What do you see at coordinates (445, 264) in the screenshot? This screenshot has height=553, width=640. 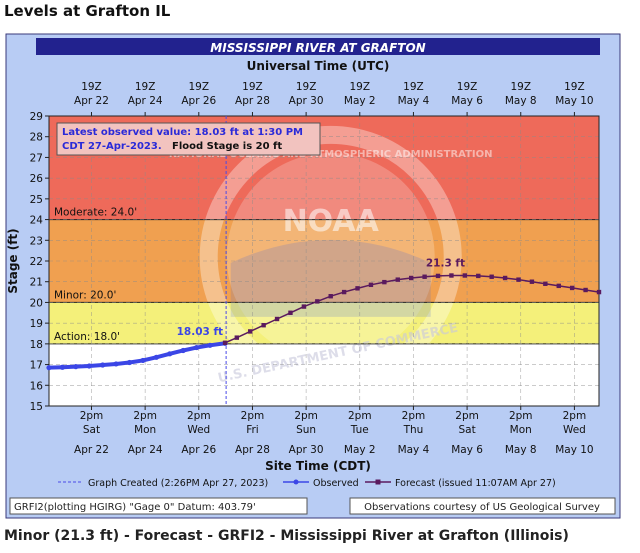 I see `forecast-crest-label: 21.3 ft` at bounding box center [445, 264].